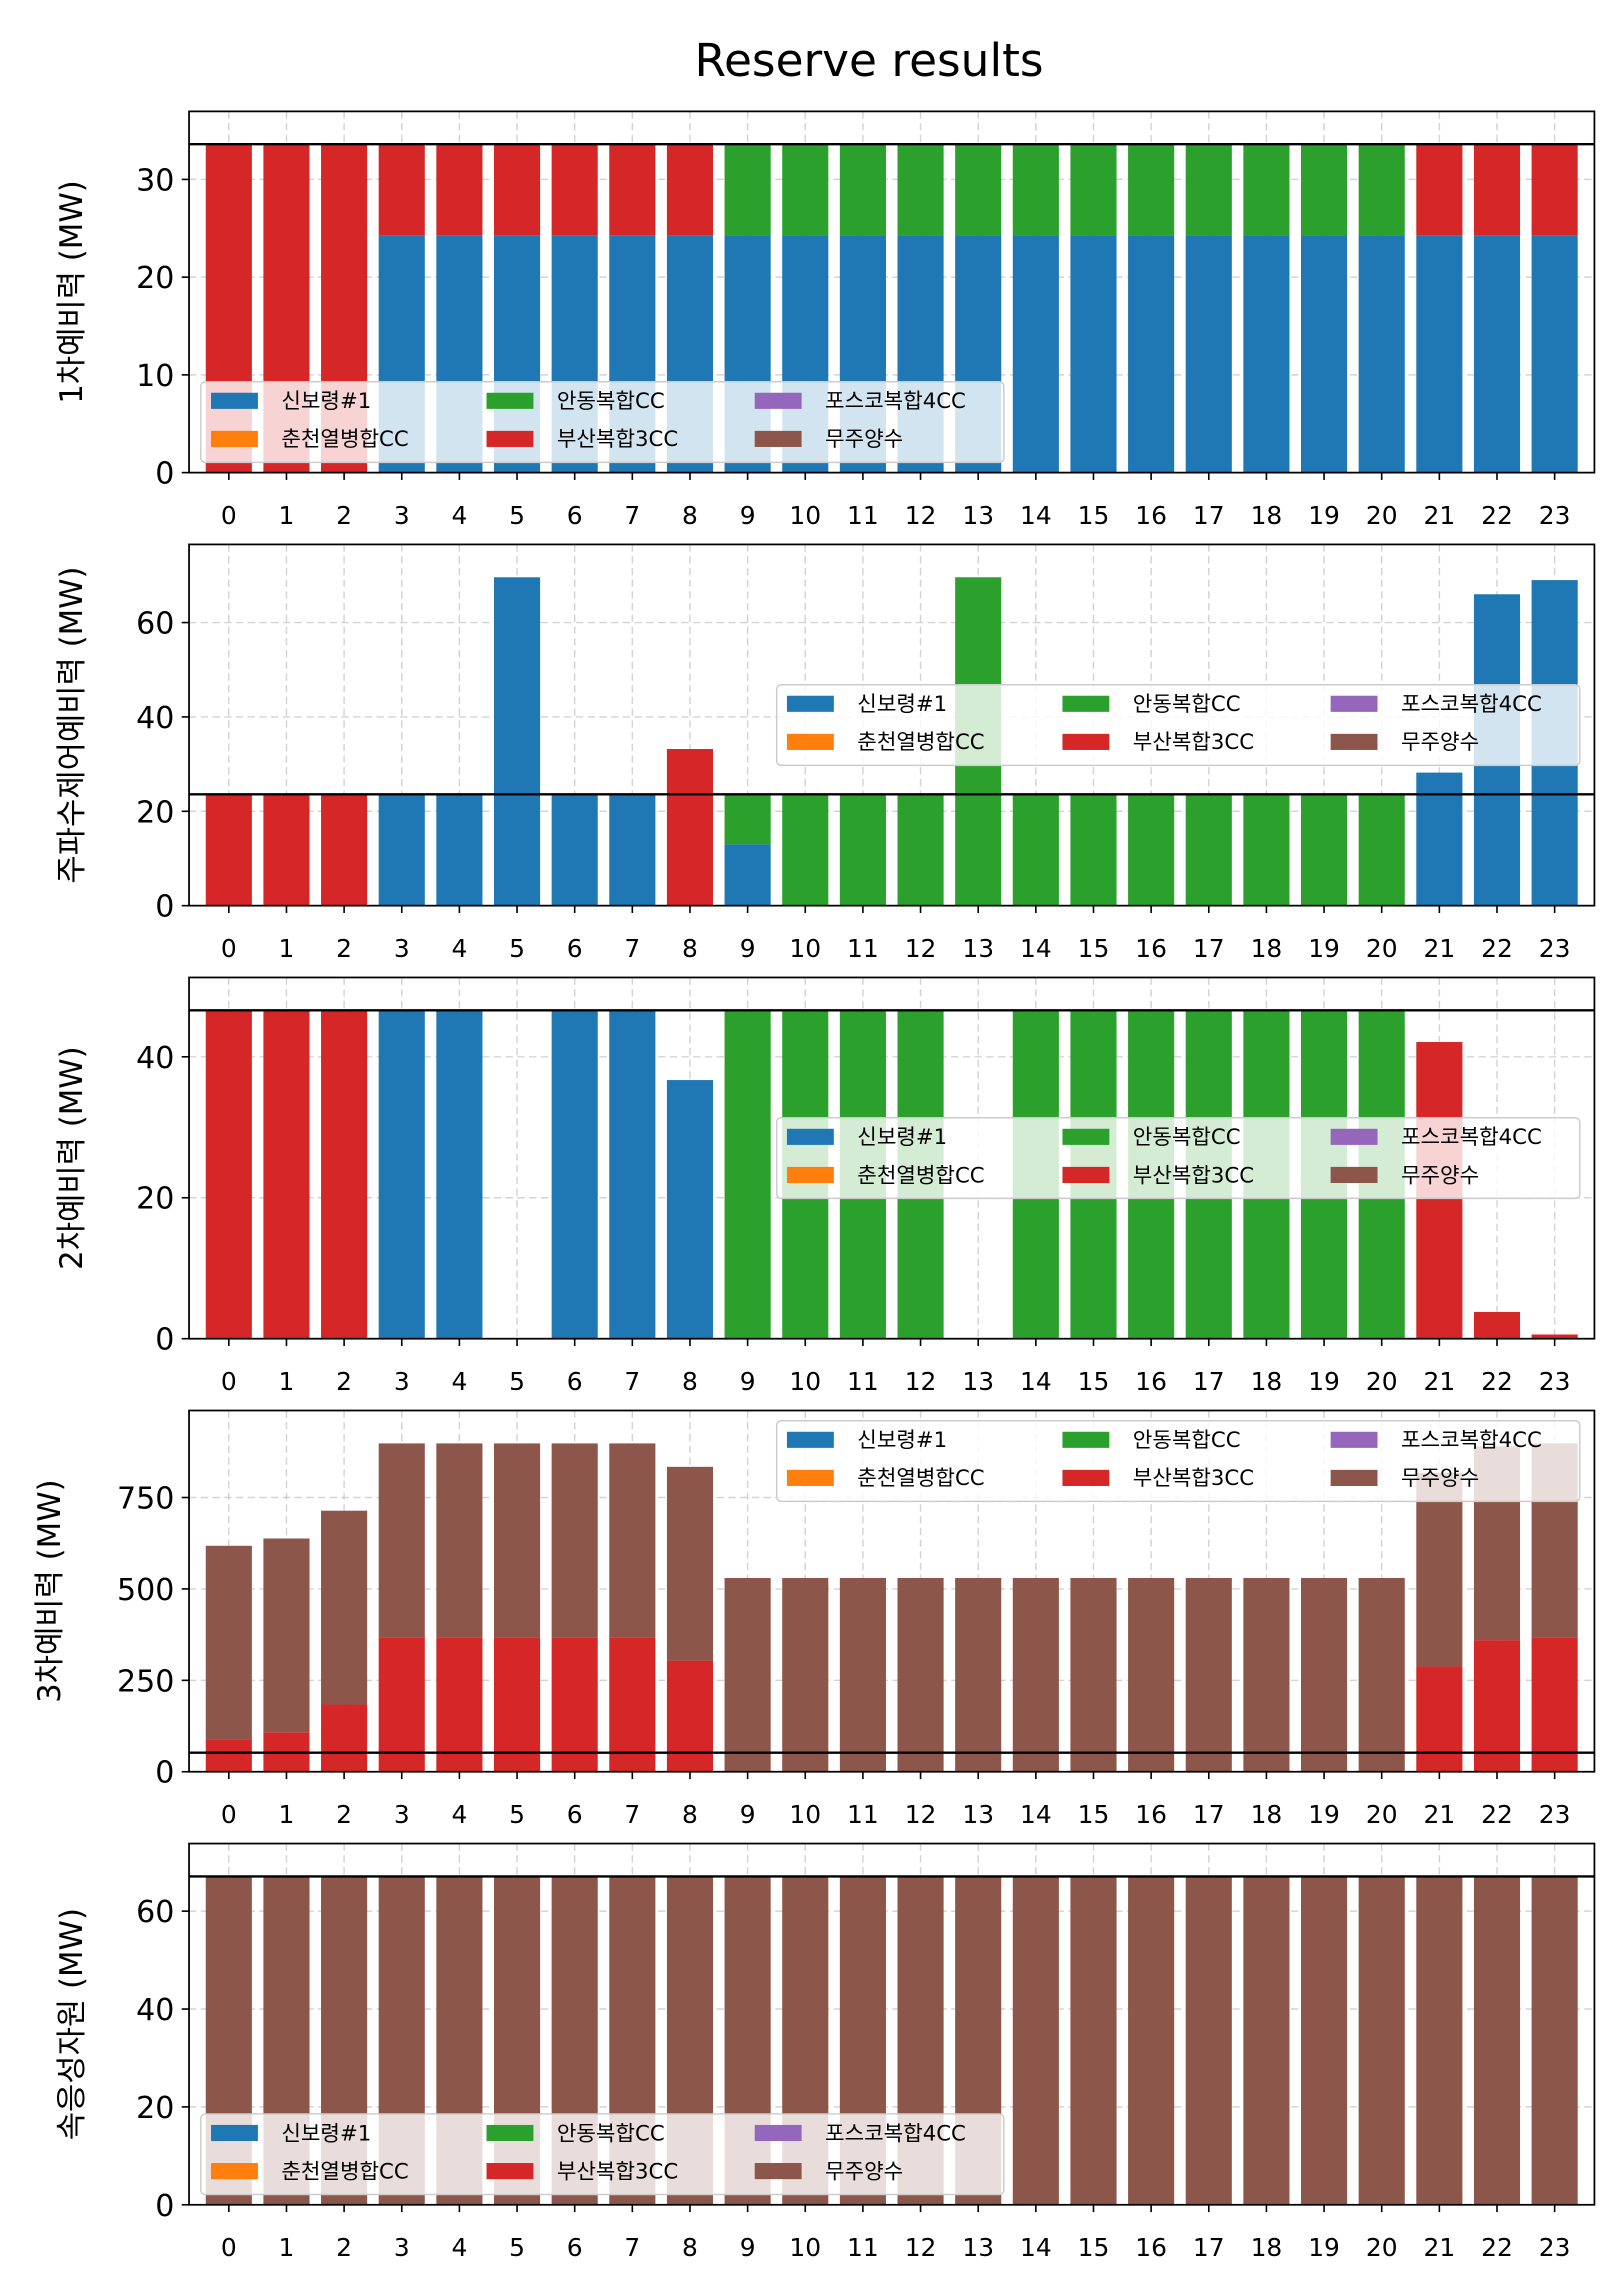  What do you see at coordinates (978, 1674) in the screenshot?
I see `chart-4-bar-hour-13-muju-pumped` at bounding box center [978, 1674].